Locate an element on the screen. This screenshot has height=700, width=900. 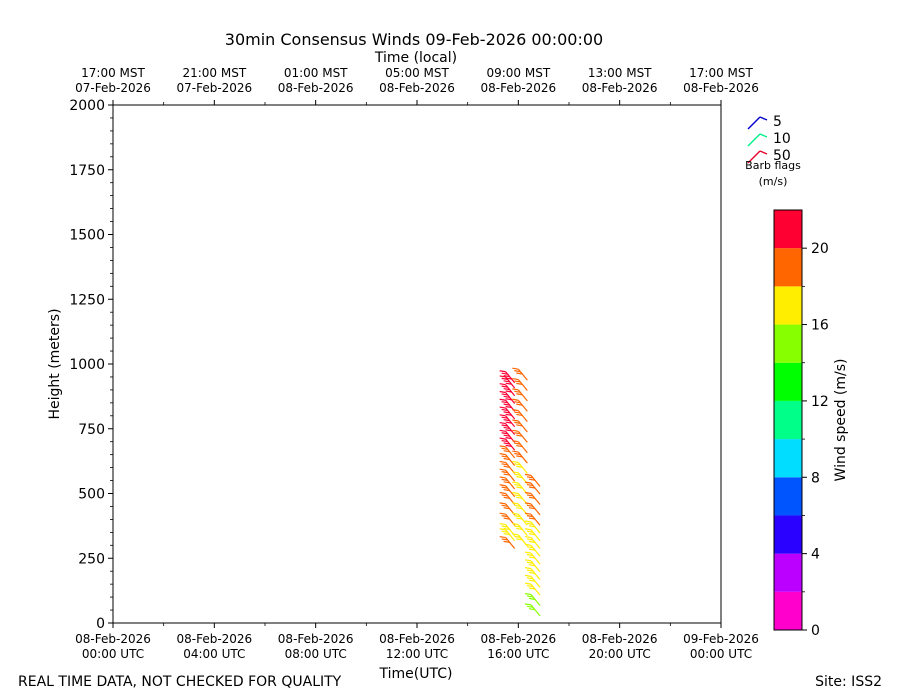
colorbar-tick-label: 0 is located at coordinates (815, 631).